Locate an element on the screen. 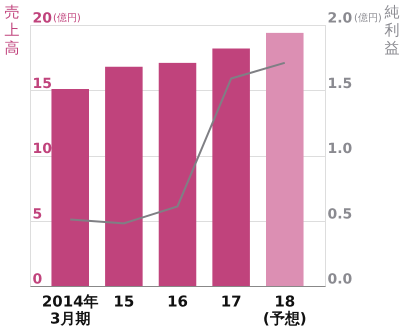  y2-tick-label: 0.0 is located at coordinates (340, 280).